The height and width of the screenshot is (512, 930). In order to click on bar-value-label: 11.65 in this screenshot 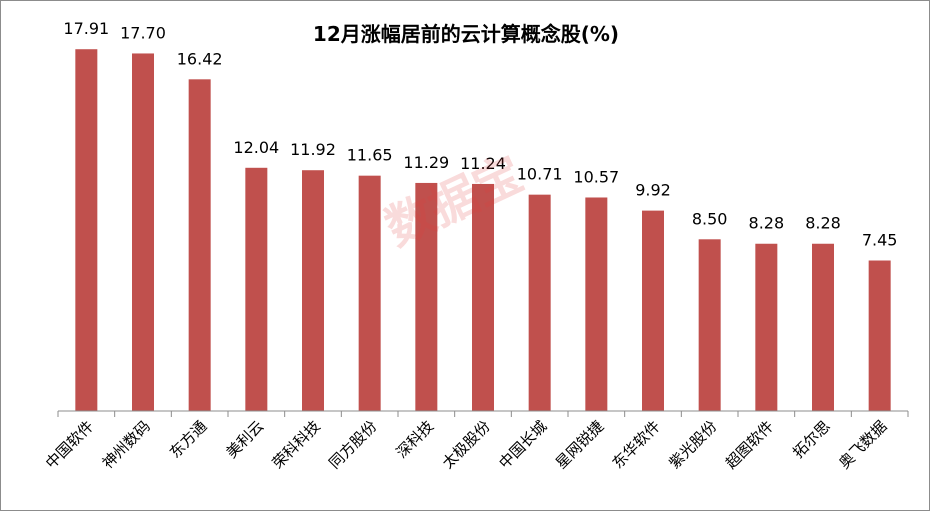, I will do `click(370, 155)`.